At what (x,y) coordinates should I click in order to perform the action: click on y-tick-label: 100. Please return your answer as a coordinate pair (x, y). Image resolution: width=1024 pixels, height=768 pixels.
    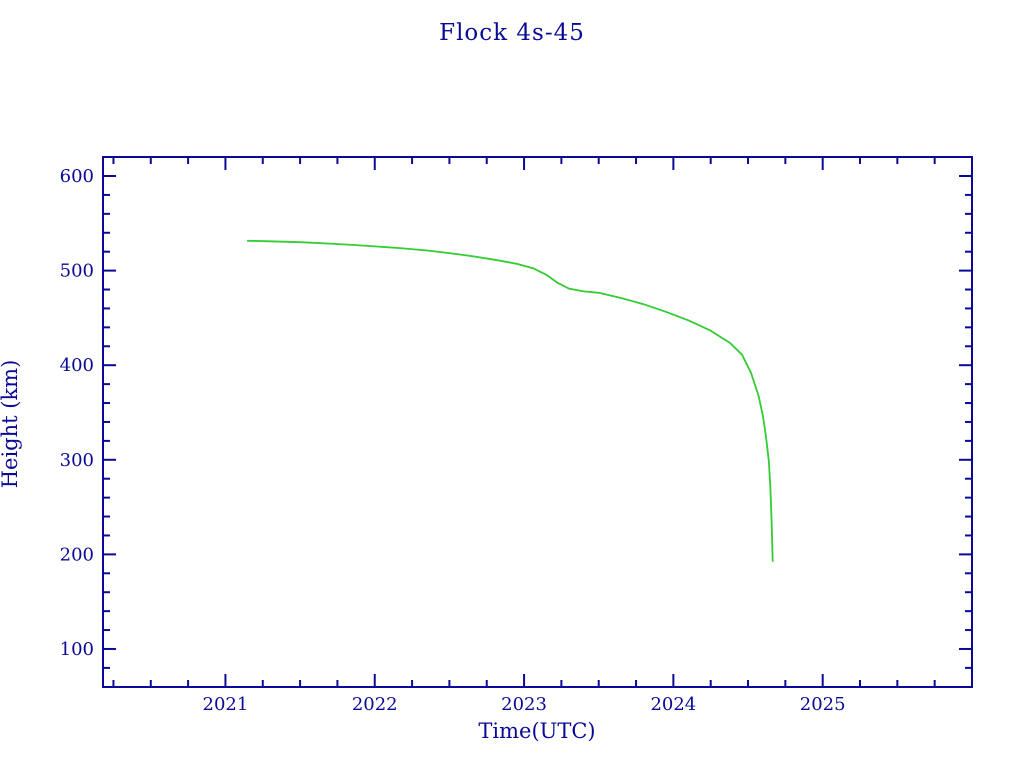
    Looking at the image, I should click on (77, 649).